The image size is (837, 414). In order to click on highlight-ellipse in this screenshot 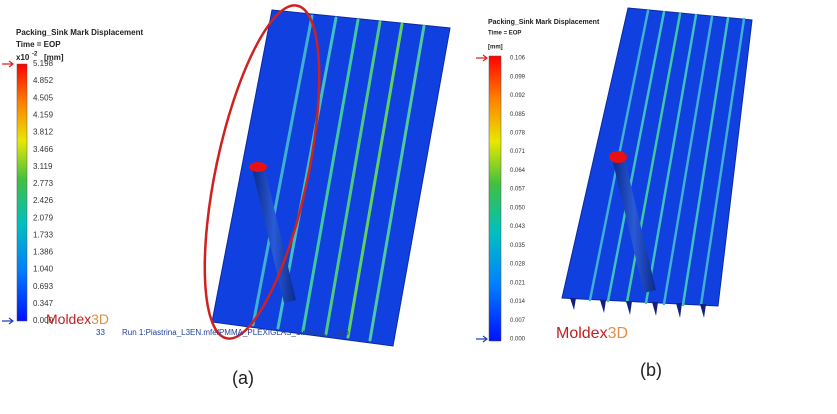, I will do `click(262, 172)`.